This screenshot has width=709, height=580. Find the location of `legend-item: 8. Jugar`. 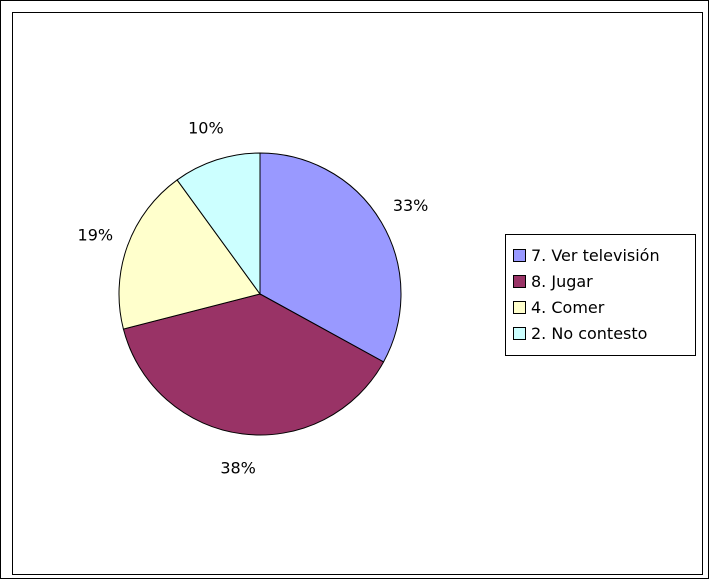

legend-item: 8. Jugar is located at coordinates (604, 281).